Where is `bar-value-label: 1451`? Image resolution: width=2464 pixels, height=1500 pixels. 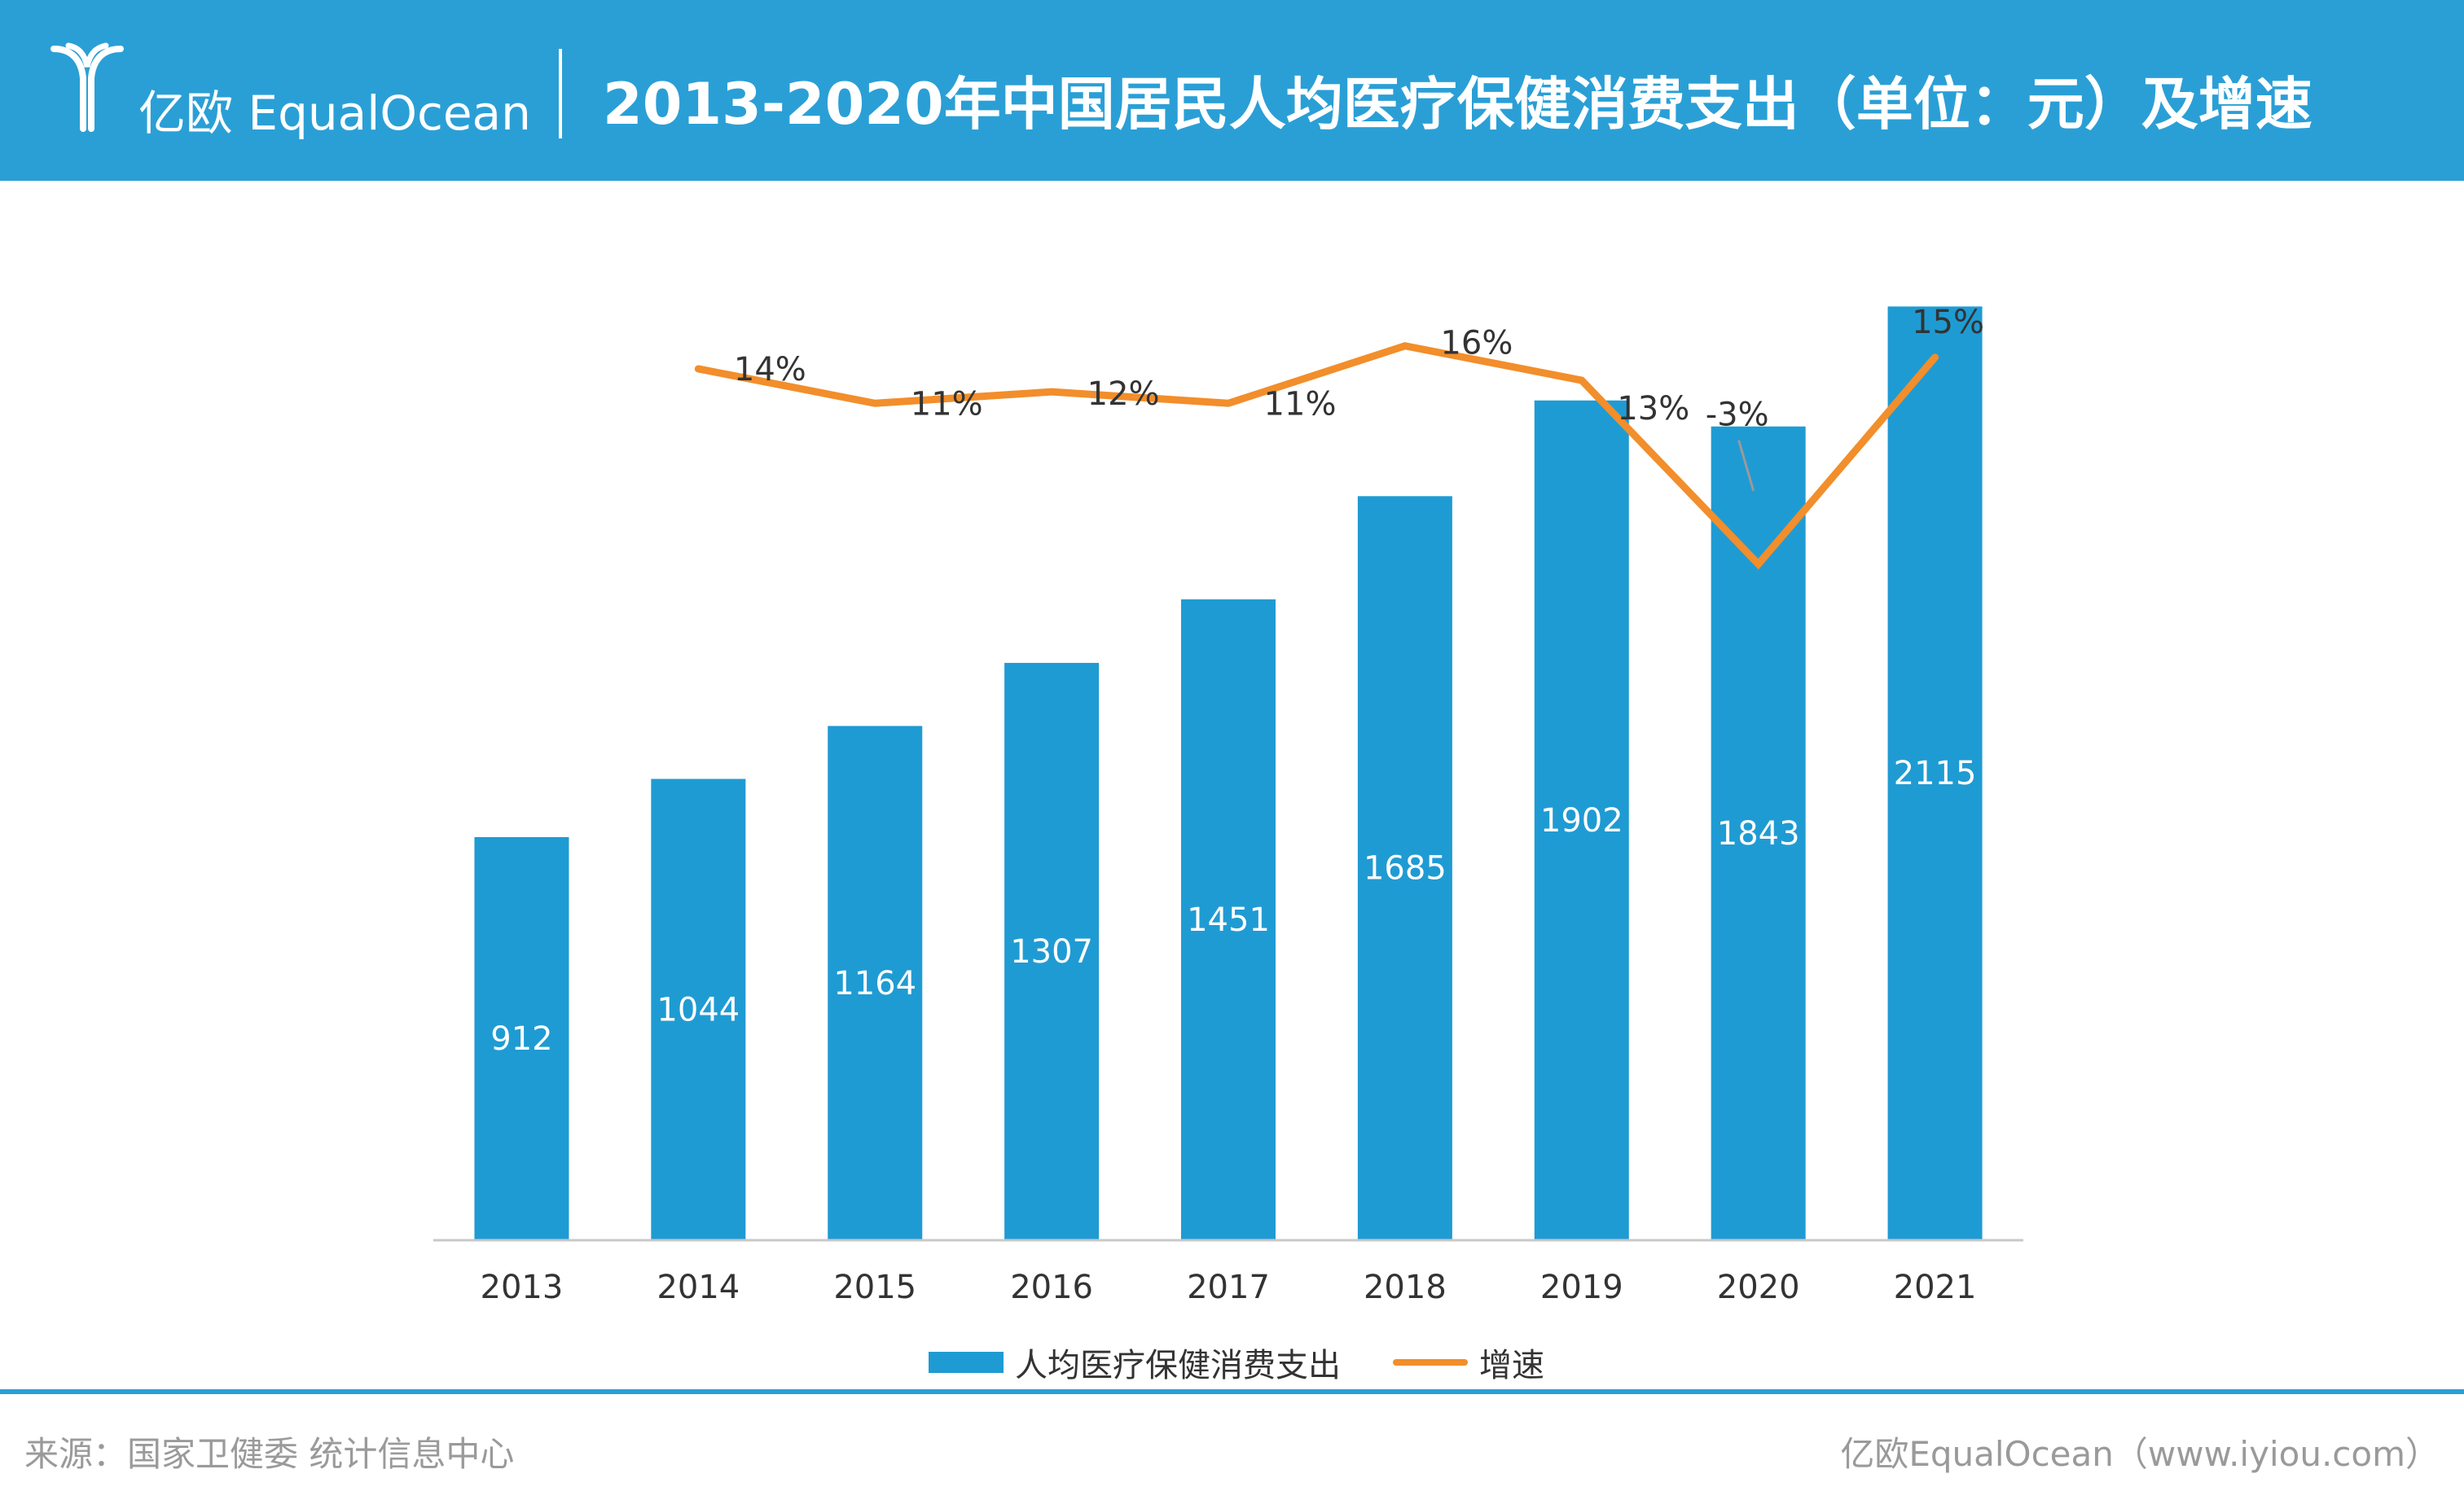
bar-value-label: 1451 is located at coordinates (1228, 920).